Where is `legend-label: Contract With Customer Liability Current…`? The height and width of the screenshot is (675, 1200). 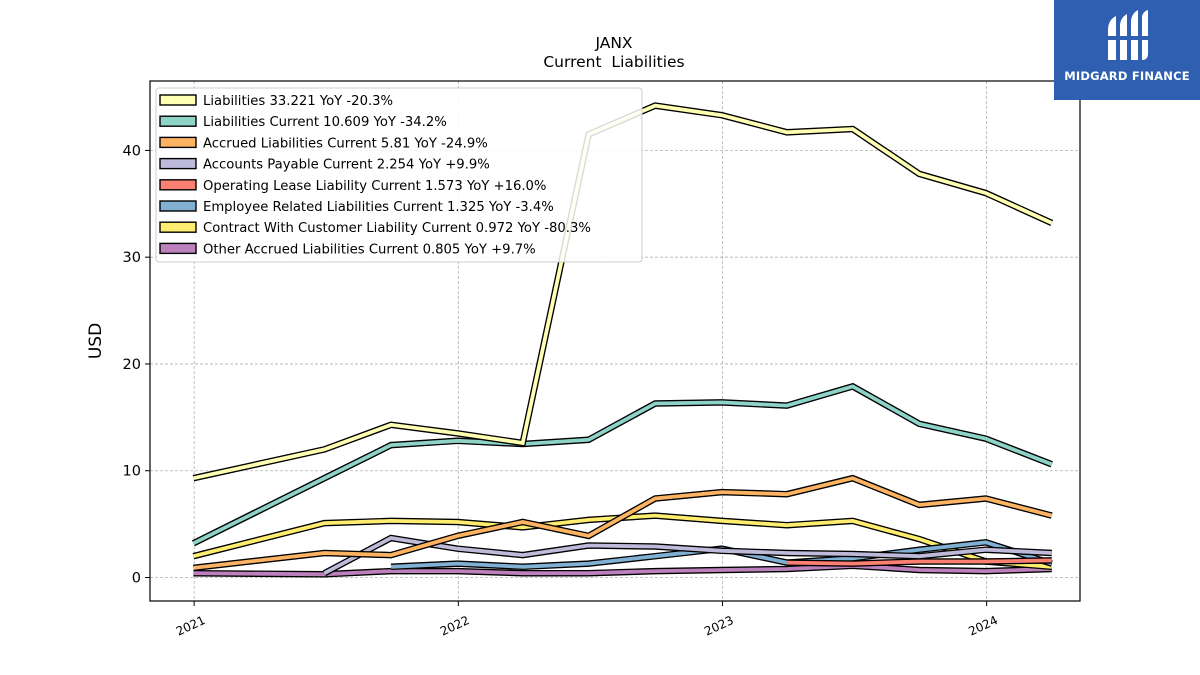
legend-label: Contract With Customer Liability Current… is located at coordinates (397, 228).